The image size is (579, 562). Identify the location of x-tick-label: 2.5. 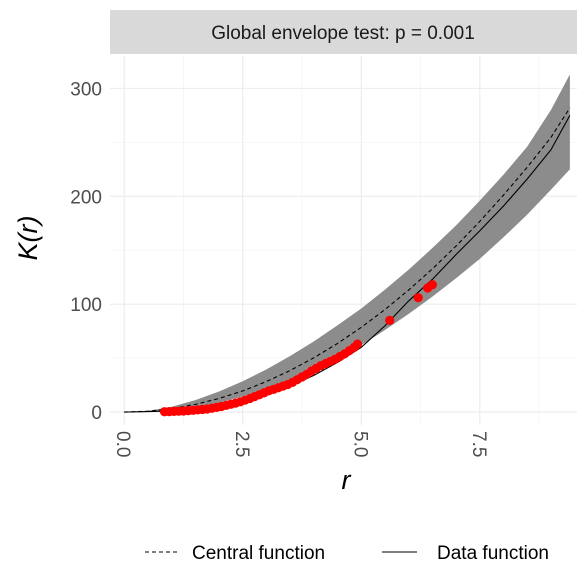
(241, 444).